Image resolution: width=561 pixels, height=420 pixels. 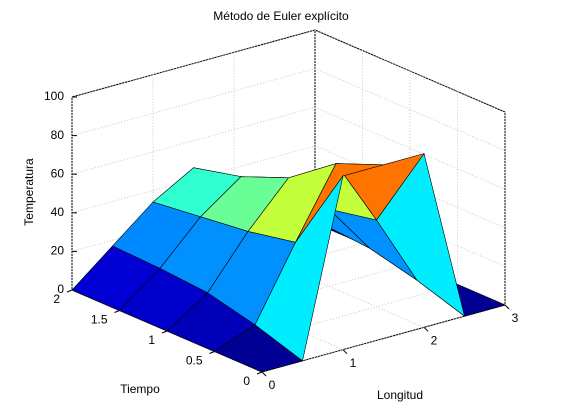 I want to click on chart-title: Método de Euler explícito, so click(x=281, y=16).